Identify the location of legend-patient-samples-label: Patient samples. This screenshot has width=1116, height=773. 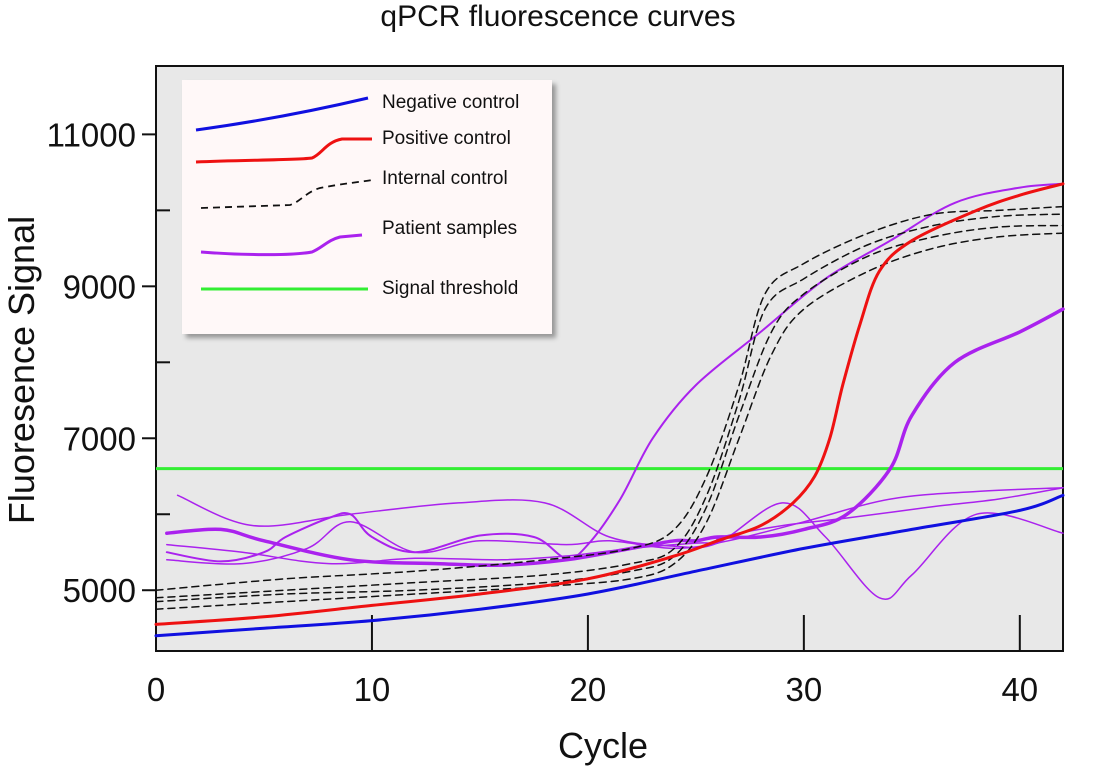
(449, 228).